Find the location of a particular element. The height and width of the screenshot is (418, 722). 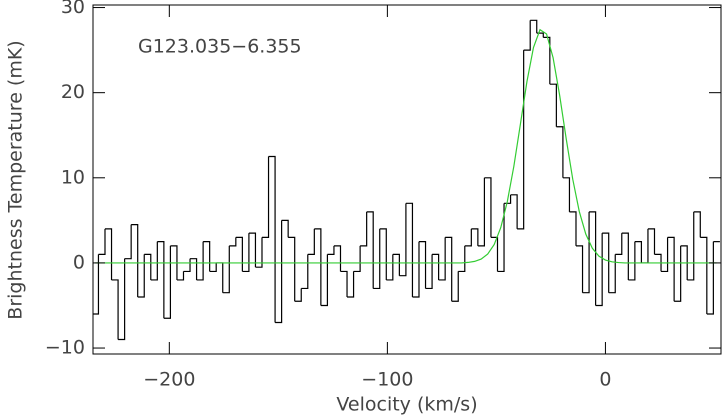

x-tick-label: −200 is located at coordinates (169, 380).